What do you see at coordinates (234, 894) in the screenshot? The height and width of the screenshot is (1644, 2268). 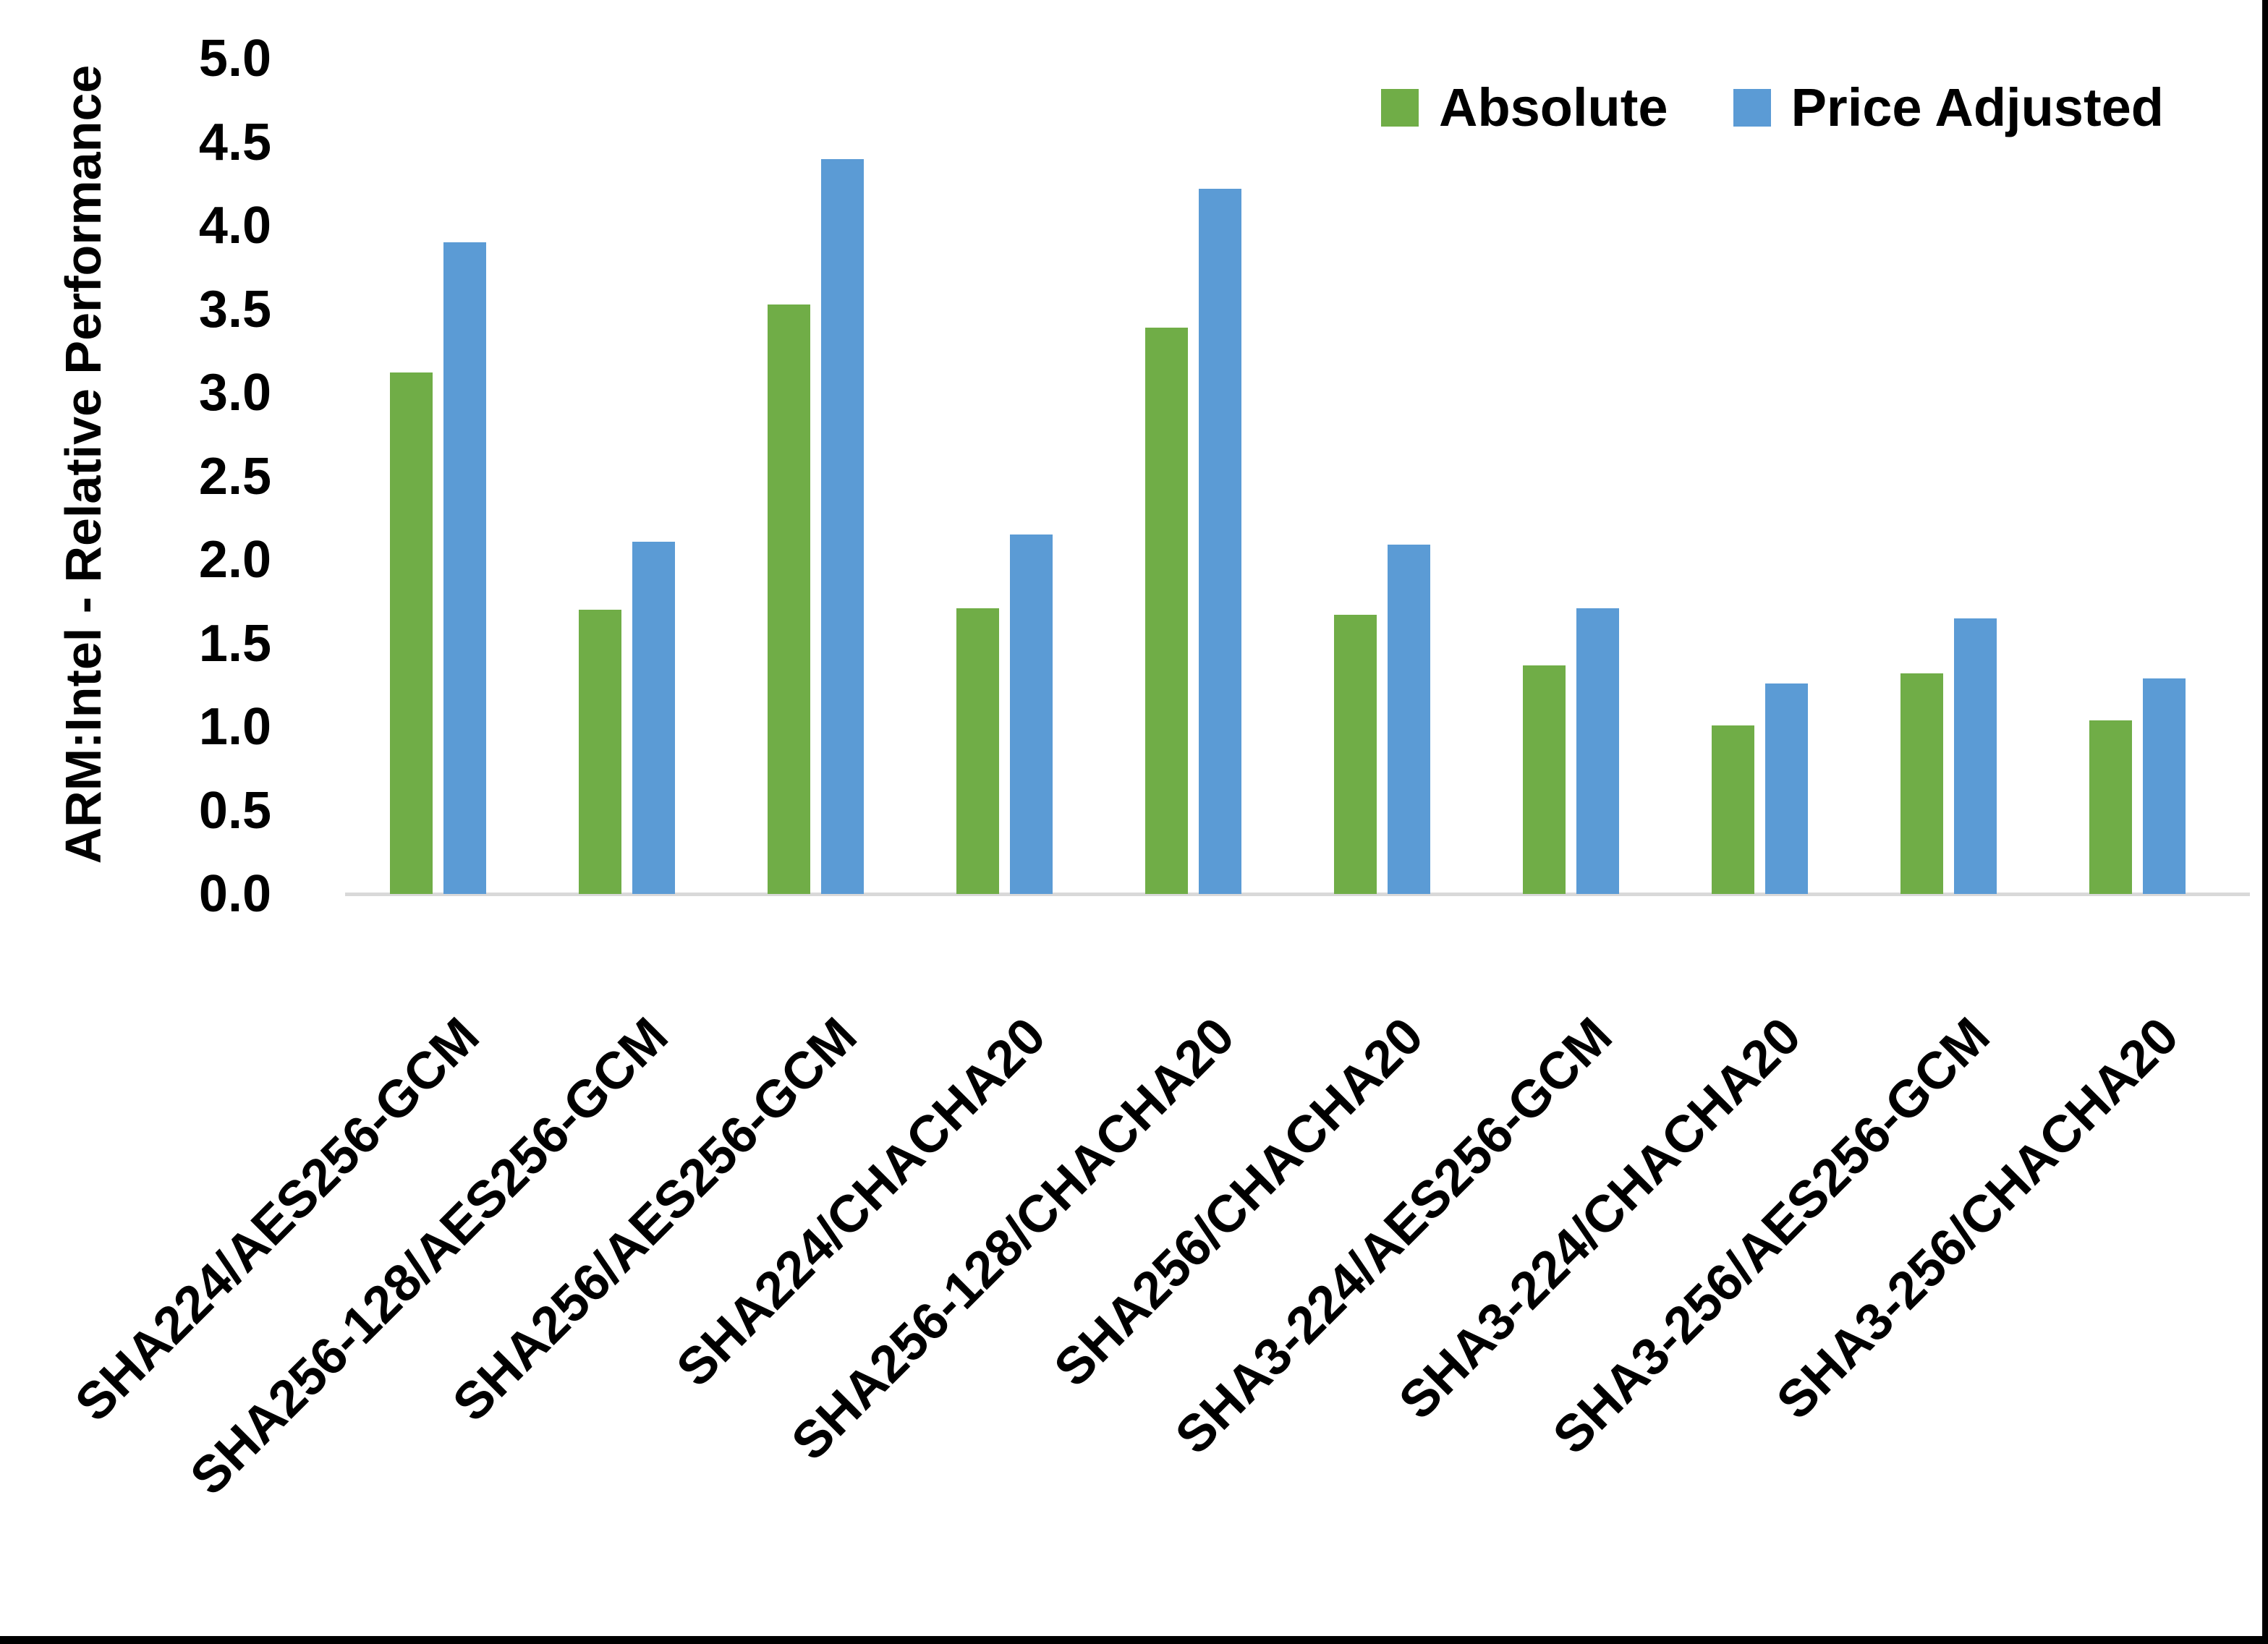 I see `y-axis-tick-label: 0.0` at bounding box center [234, 894].